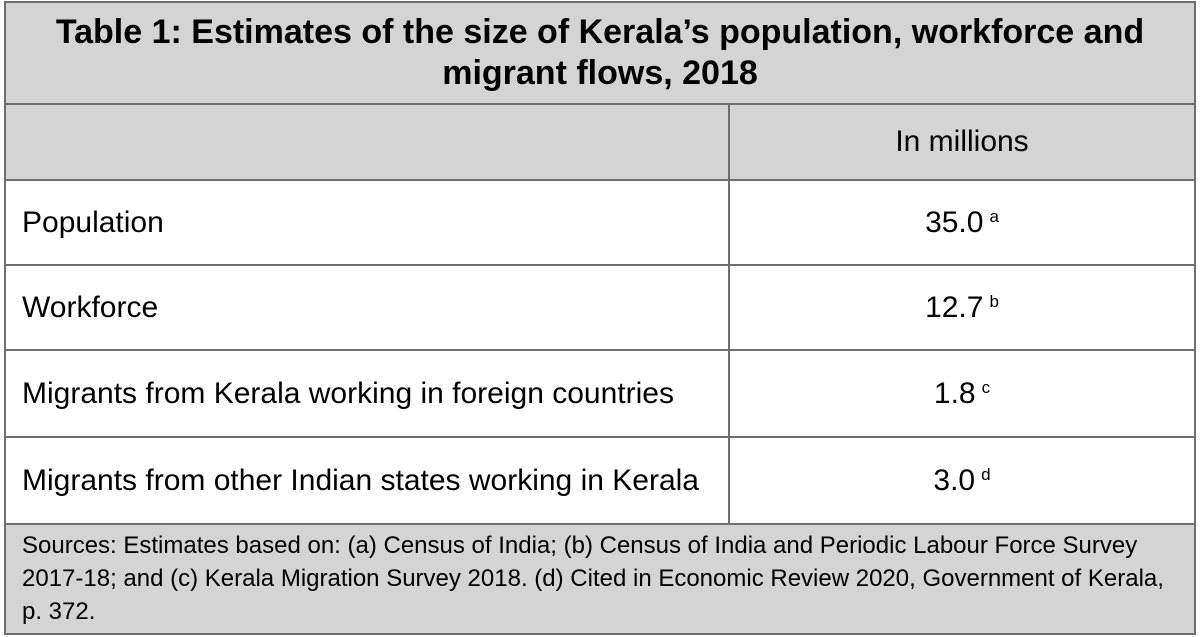  Describe the element at coordinates (954, 307) in the screenshot. I see `row-value: 12.7` at that location.